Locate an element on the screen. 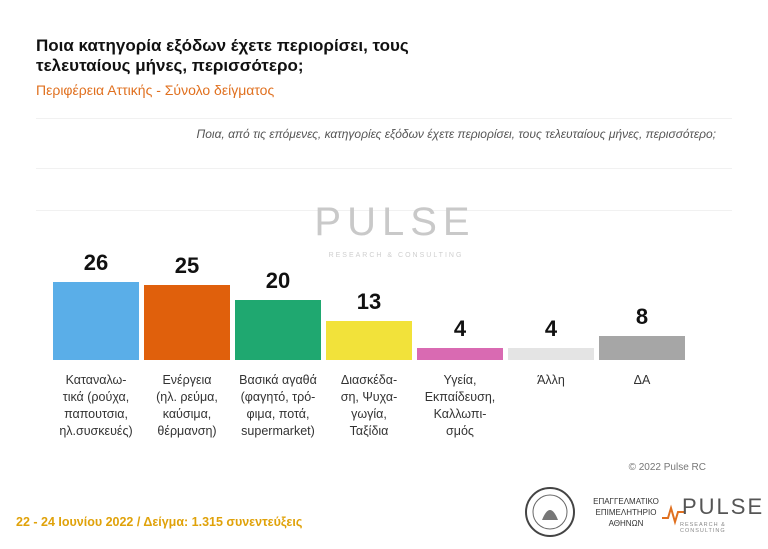  chart-subtitle: Περιφέρεια Αττικής - Σύνολο δείγματος is located at coordinates (155, 90).